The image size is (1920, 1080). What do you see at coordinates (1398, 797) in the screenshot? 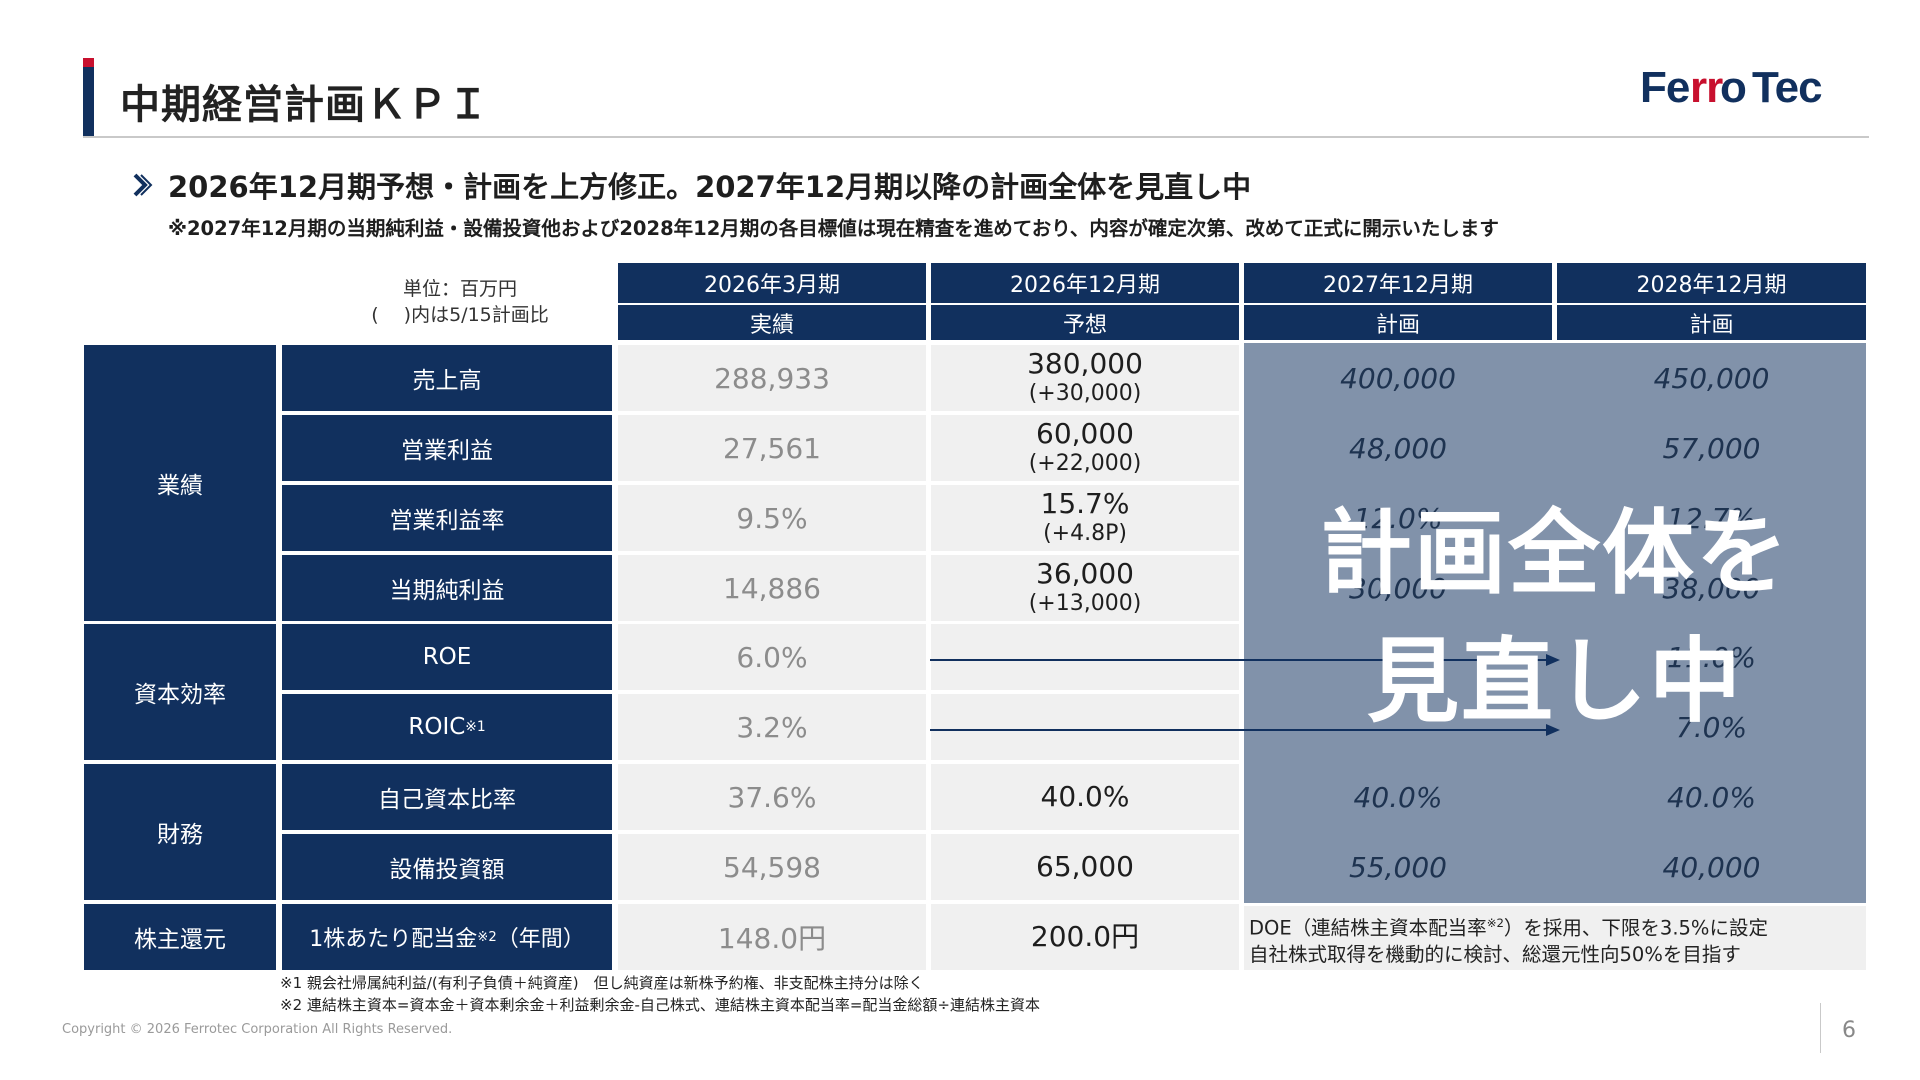
I see `value-plan2027-equity-ratio: 40.0%` at bounding box center [1398, 797].